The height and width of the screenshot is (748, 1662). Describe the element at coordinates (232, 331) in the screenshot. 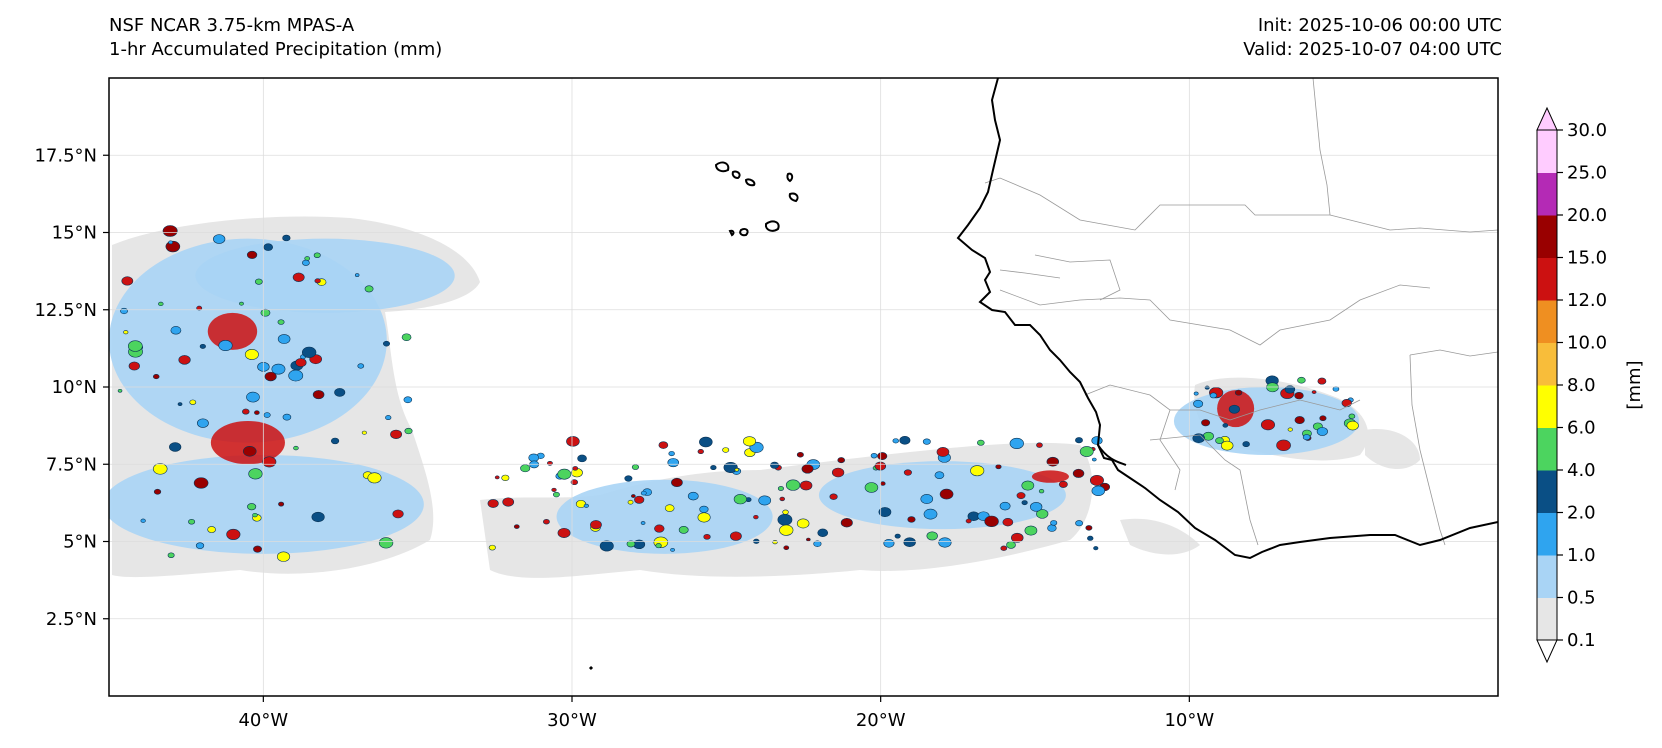

I see `precip-area-northwest-core` at that location.